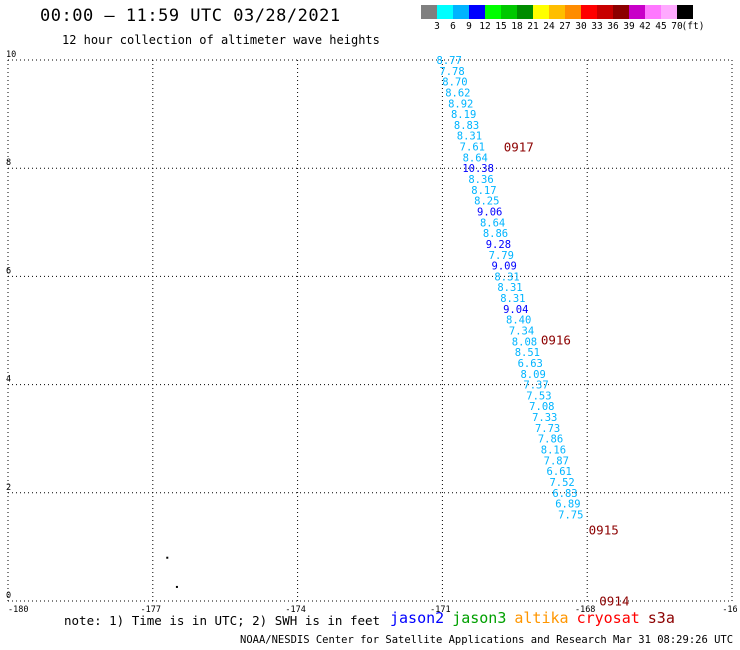  What do you see at coordinates (567, 505) in the screenshot?
I see `wave-height-label: 6.89` at bounding box center [567, 505].